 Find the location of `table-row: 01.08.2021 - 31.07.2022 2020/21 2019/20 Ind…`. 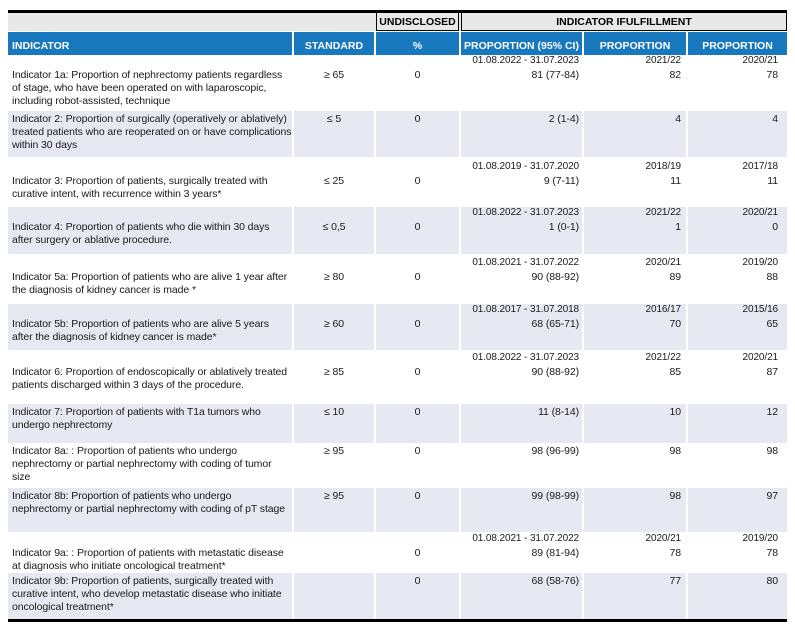

table-row: 01.08.2021 - 31.07.2022 2020/21 2019/20 Ind… is located at coordinates (397, 279).